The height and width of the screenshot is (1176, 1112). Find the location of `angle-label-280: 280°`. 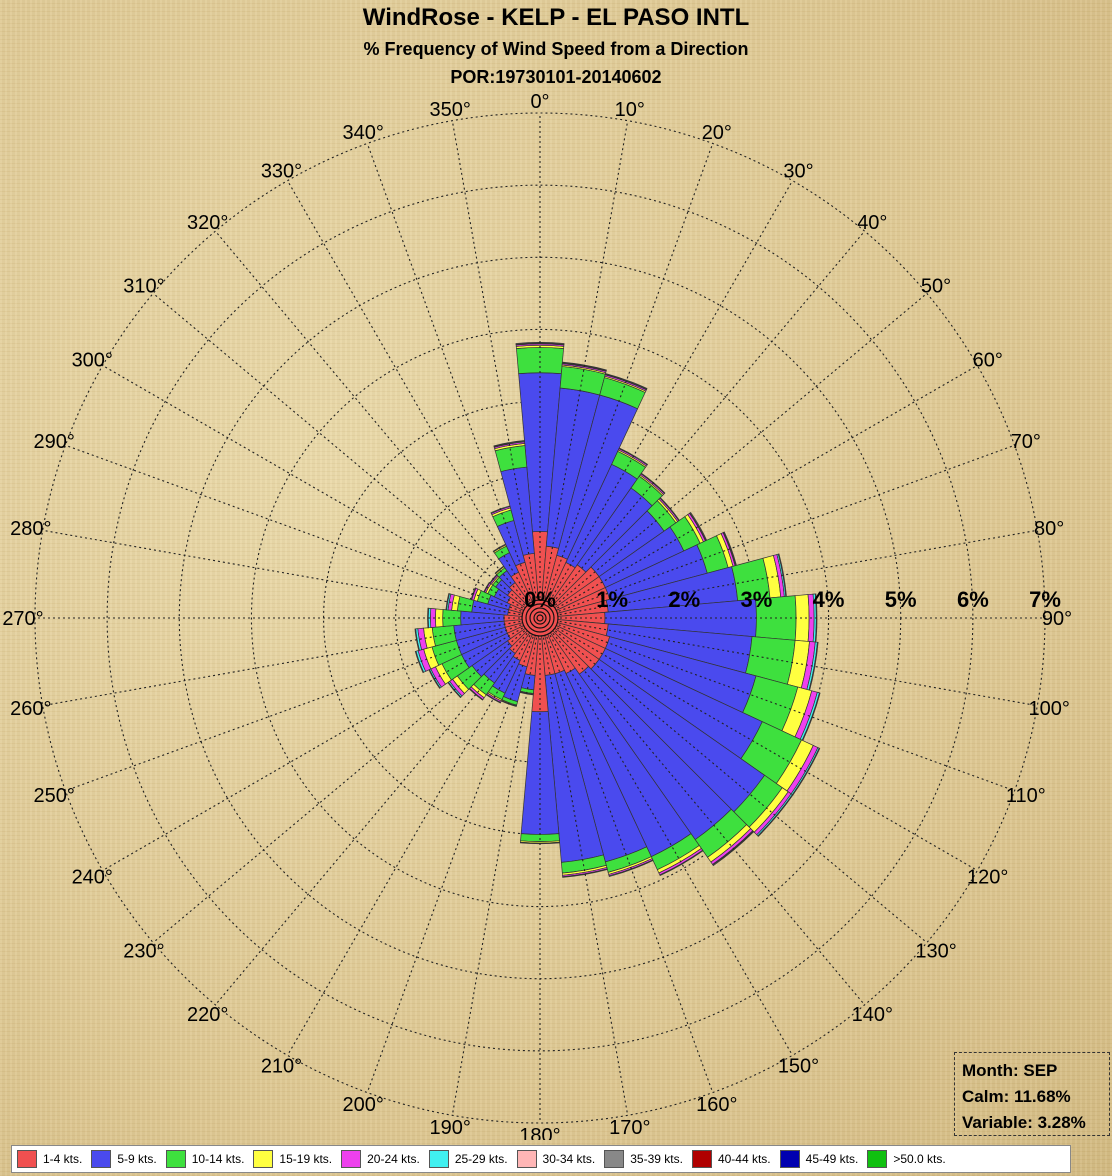

angle-label-280: 280° is located at coordinates (30, 529).